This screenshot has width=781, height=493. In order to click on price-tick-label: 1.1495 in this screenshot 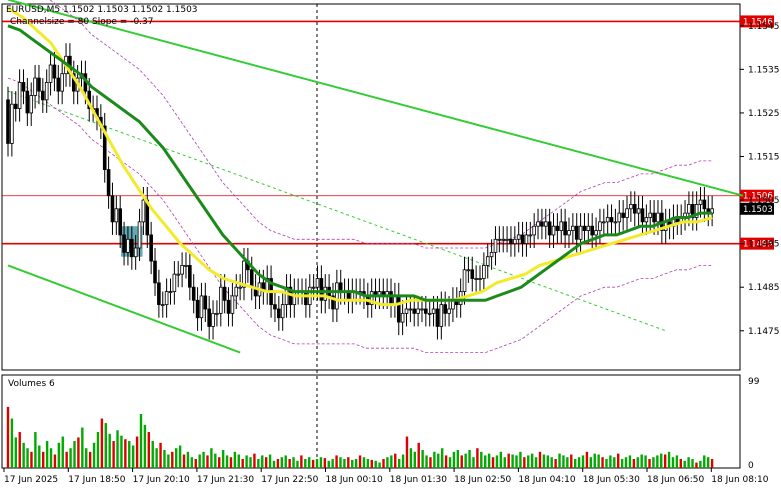, I will do `click(764, 245)`.